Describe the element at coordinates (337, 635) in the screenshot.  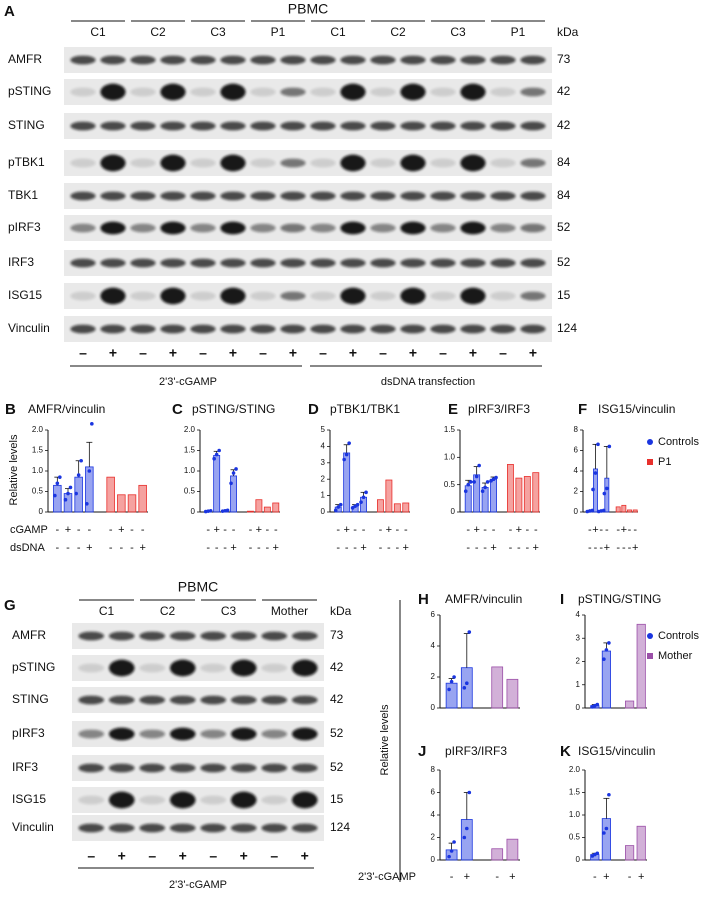
I see `kda-value: 73` at that location.